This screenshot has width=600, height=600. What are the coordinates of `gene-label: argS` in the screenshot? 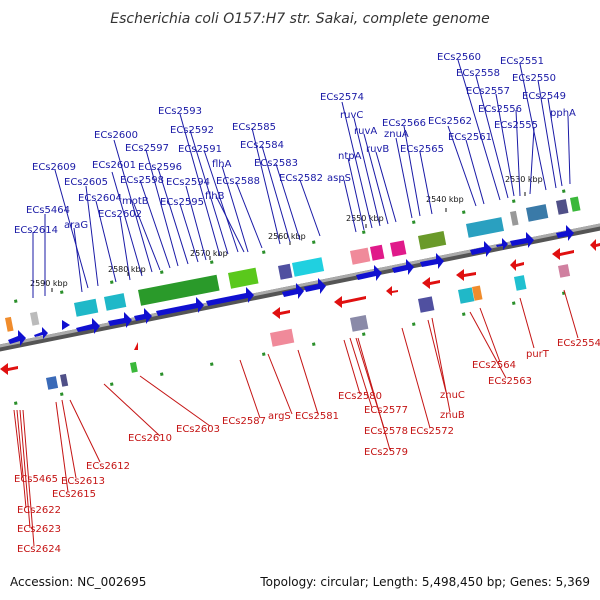 It's located at (279, 416).